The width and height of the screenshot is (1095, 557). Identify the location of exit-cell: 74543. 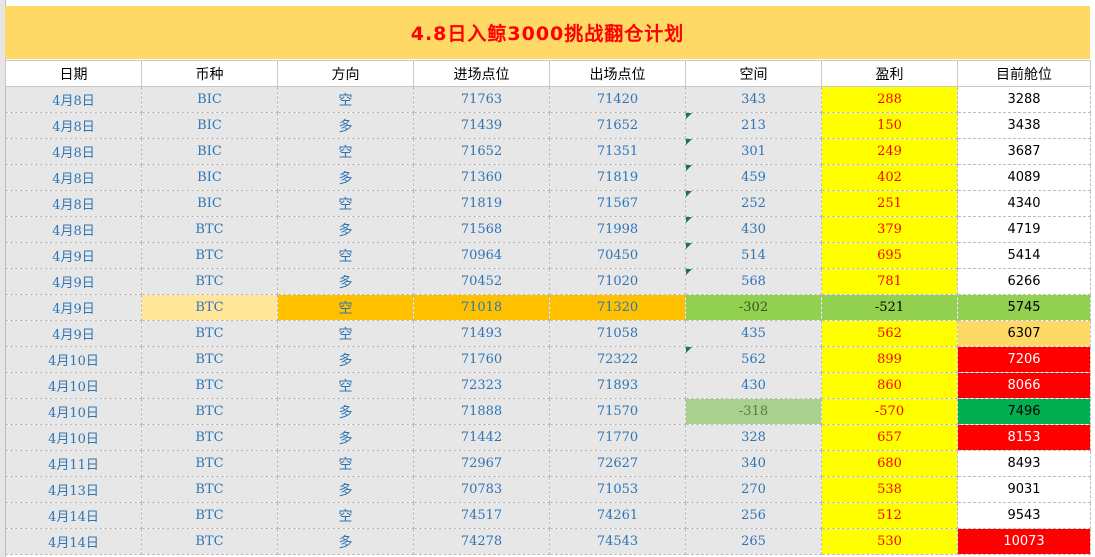
(617, 541).